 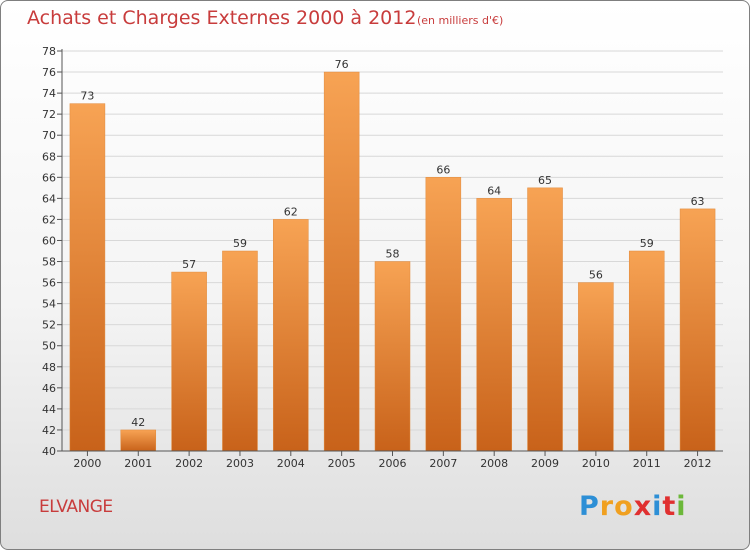 What do you see at coordinates (596, 367) in the screenshot?
I see `bar-2010` at bounding box center [596, 367].